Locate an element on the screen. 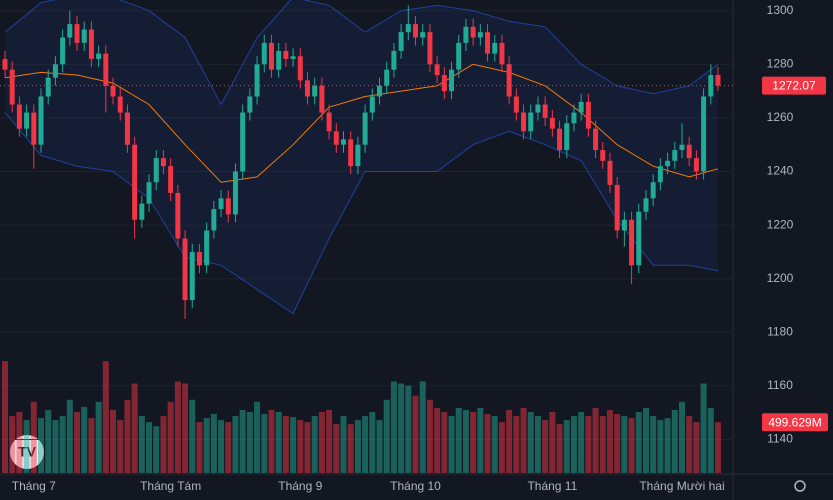 This screenshot has height=500, width=833. x-tick-label: Tháng 9 is located at coordinates (300, 486).